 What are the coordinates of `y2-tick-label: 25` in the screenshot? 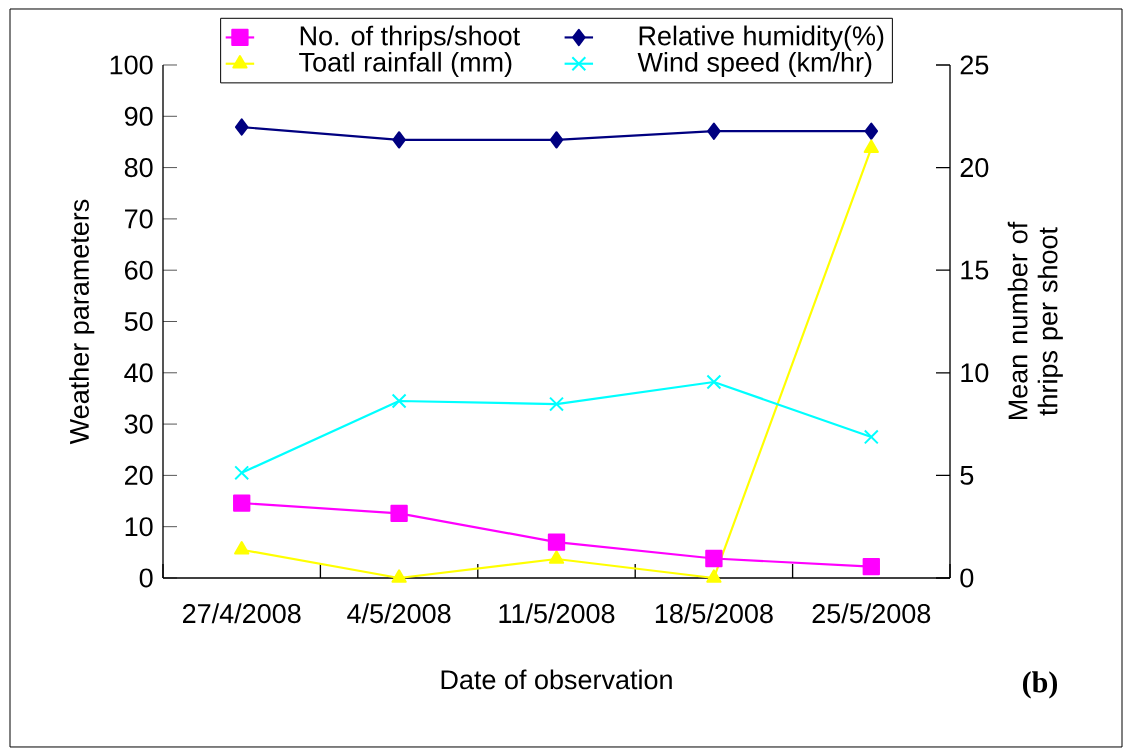 It's located at (974, 65).